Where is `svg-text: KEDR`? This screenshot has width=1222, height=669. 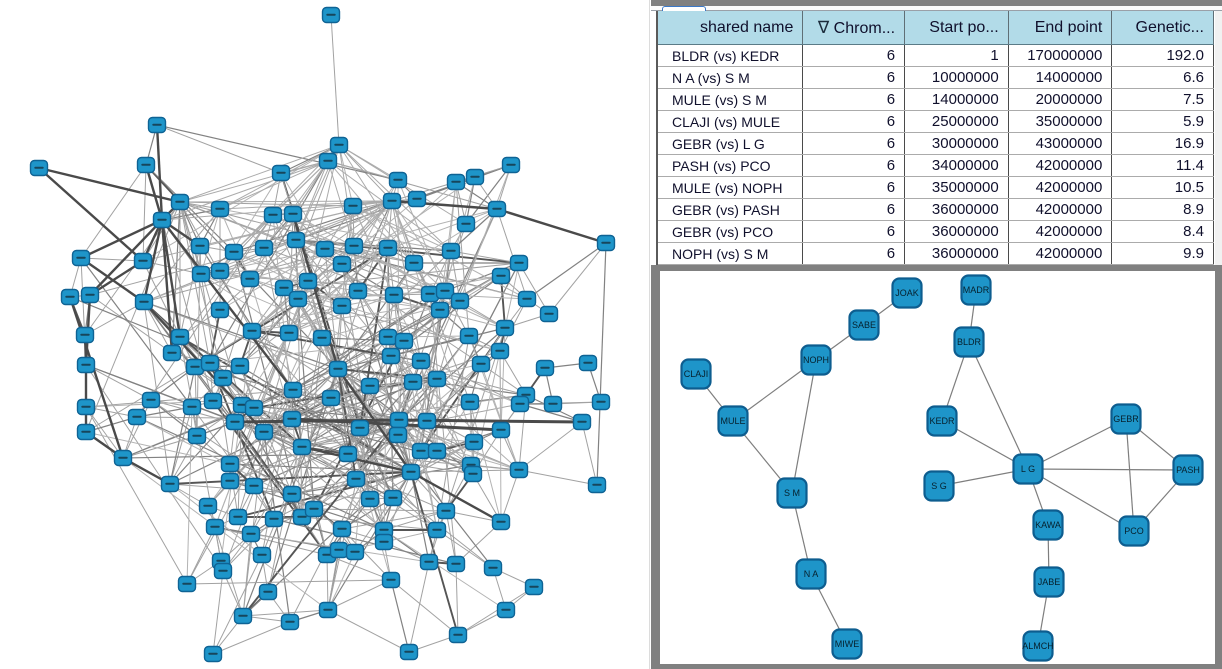
svg-text: KEDR is located at coordinates (942, 421).